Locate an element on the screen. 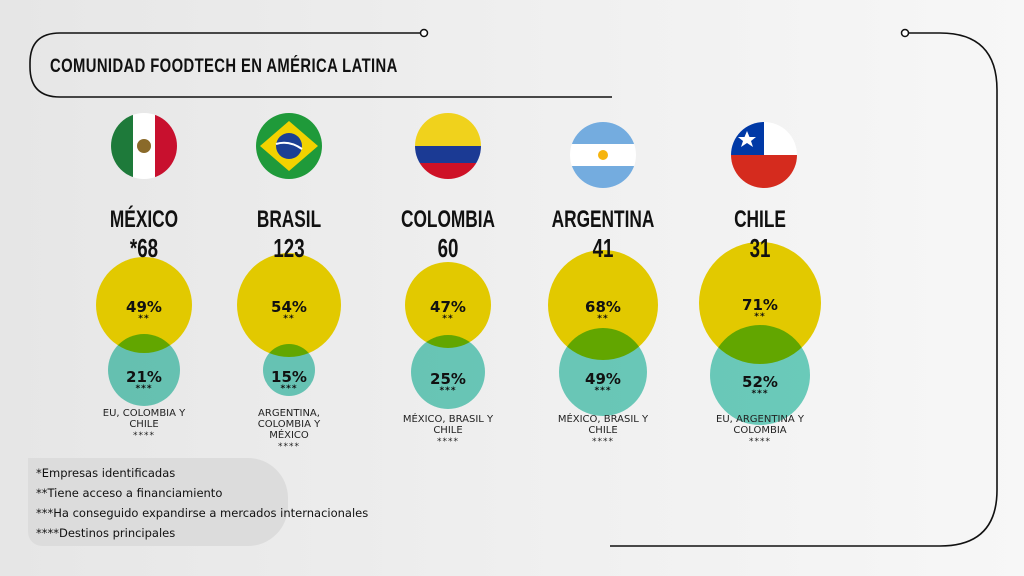 This screenshot has height=576, width=1024. country-header: BRASIL 123 is located at coordinates (289, 235).